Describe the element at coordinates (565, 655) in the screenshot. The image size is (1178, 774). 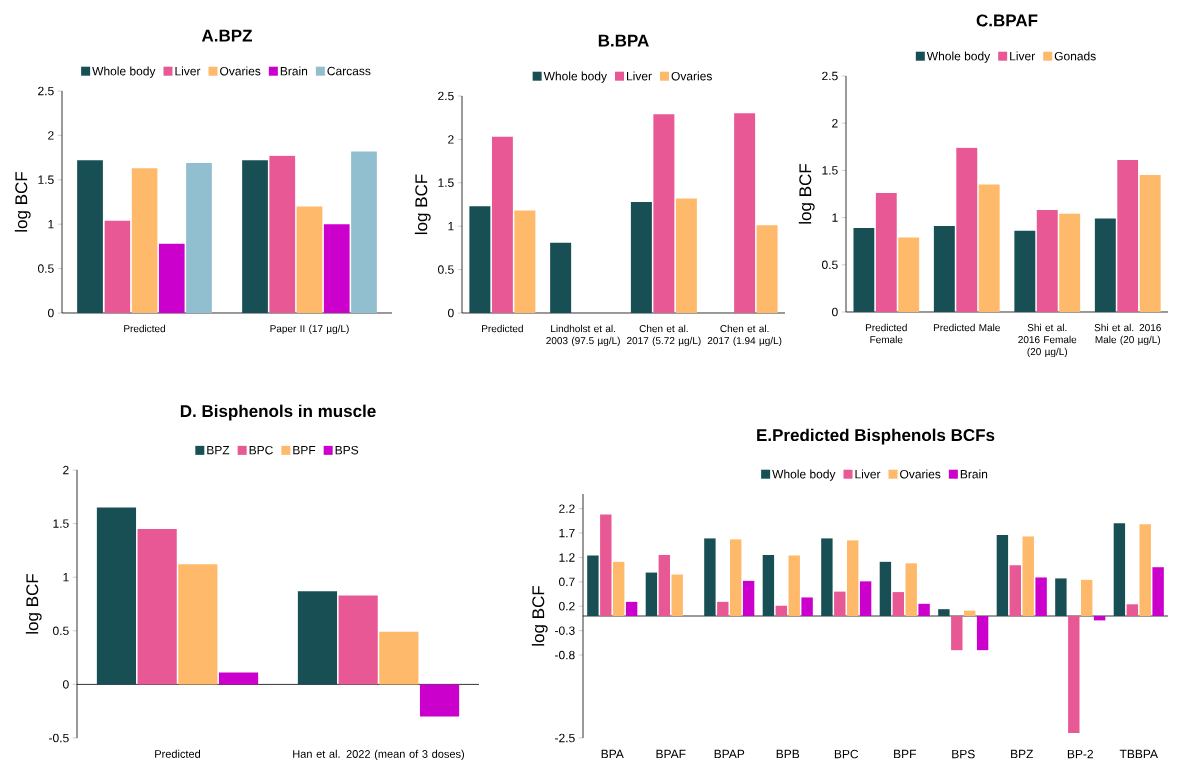
I see `y-tick-label: -0.8` at that location.